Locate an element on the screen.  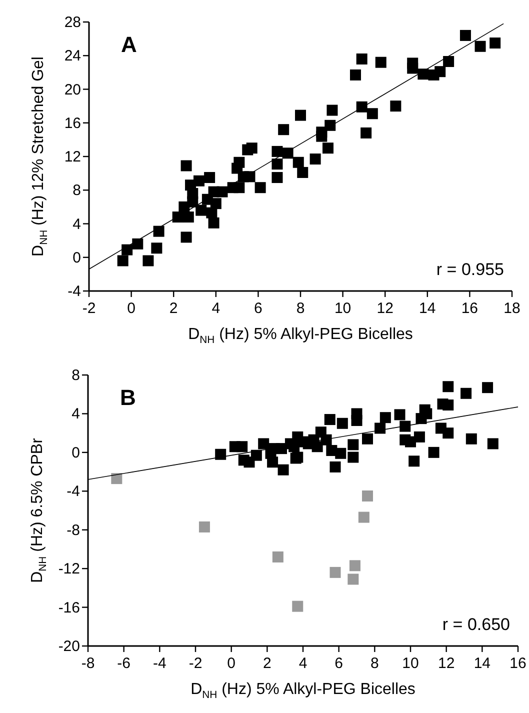
y-tick-label: 24 is located at coordinates (72, 56).